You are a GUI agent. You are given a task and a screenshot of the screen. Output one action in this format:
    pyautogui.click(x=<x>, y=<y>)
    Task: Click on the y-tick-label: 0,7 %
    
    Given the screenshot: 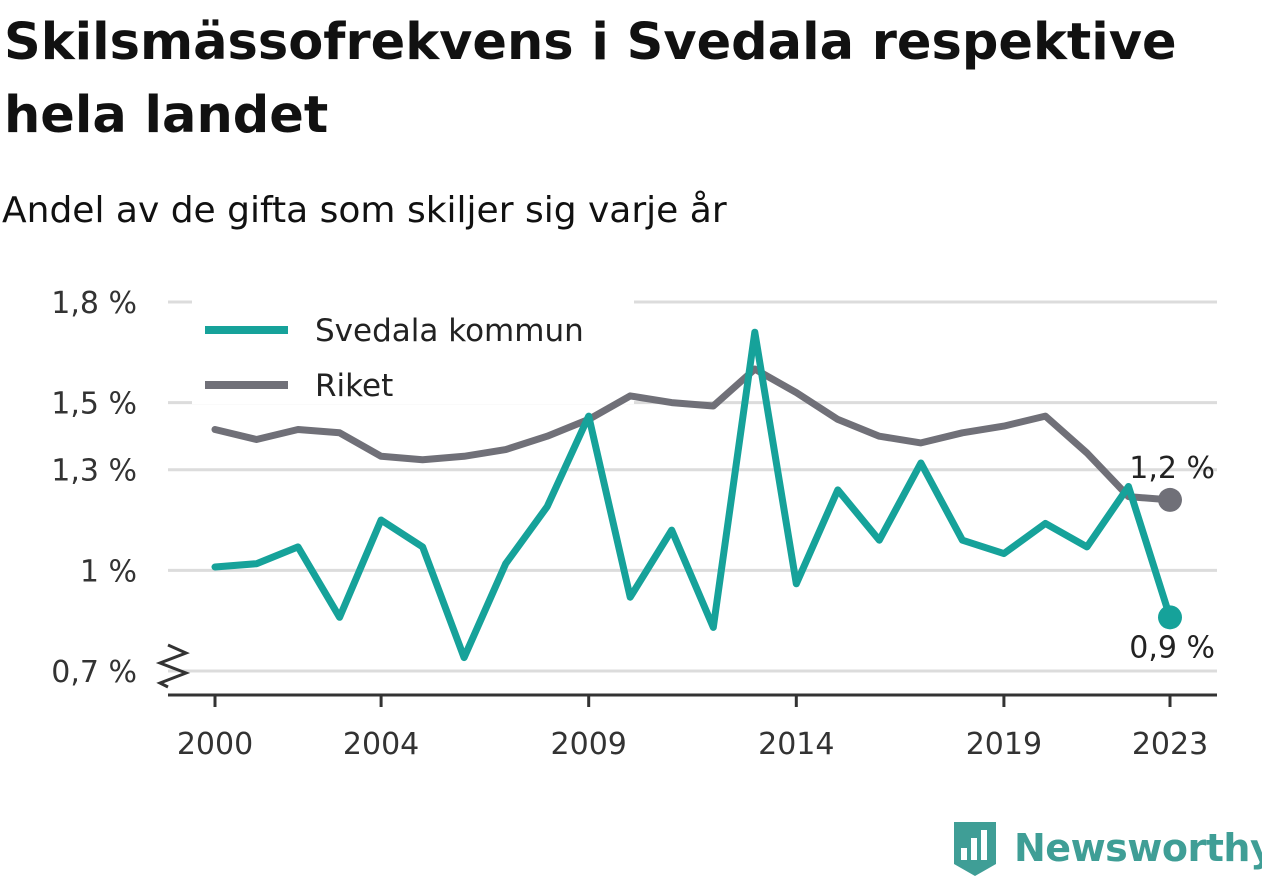 What is the action you would take?
    pyautogui.click(x=94, y=672)
    